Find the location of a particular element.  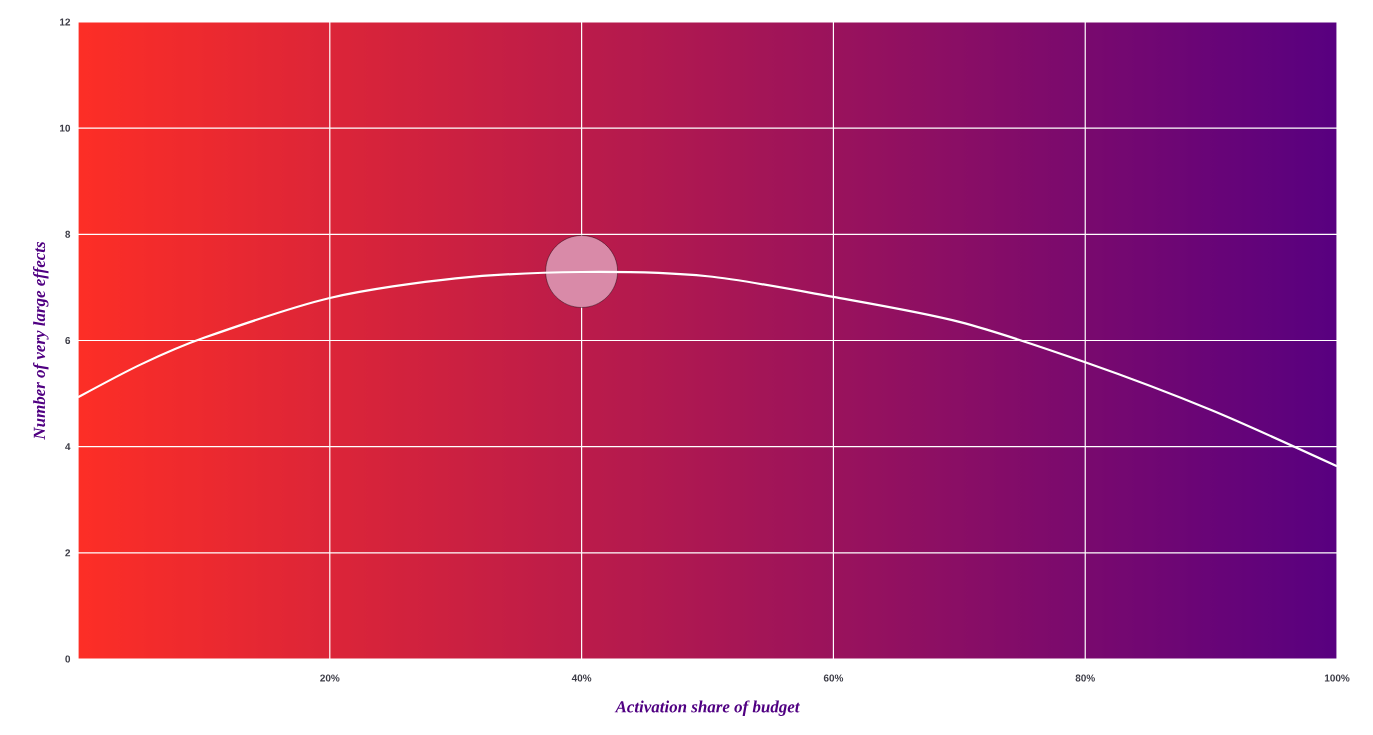

x-tick-label: 40% is located at coordinates (581, 678).